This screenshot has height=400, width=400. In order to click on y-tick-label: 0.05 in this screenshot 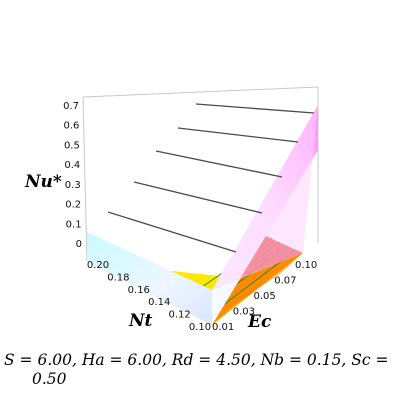, I will do `click(265, 296)`.